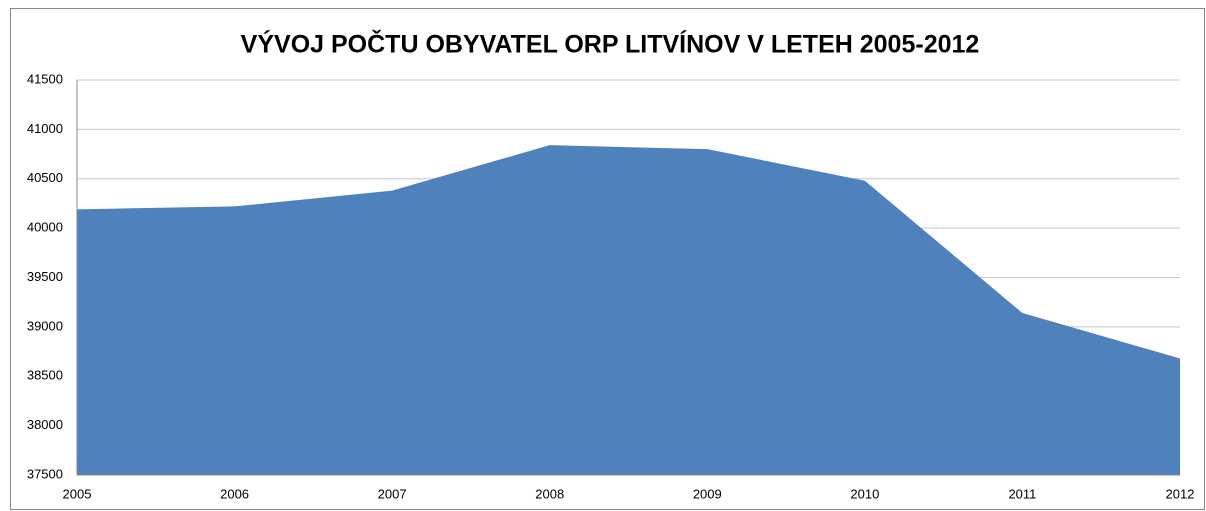 The width and height of the screenshot is (1206, 511). What do you see at coordinates (45, 375) in the screenshot?
I see `y-tick-label: 38500` at bounding box center [45, 375].